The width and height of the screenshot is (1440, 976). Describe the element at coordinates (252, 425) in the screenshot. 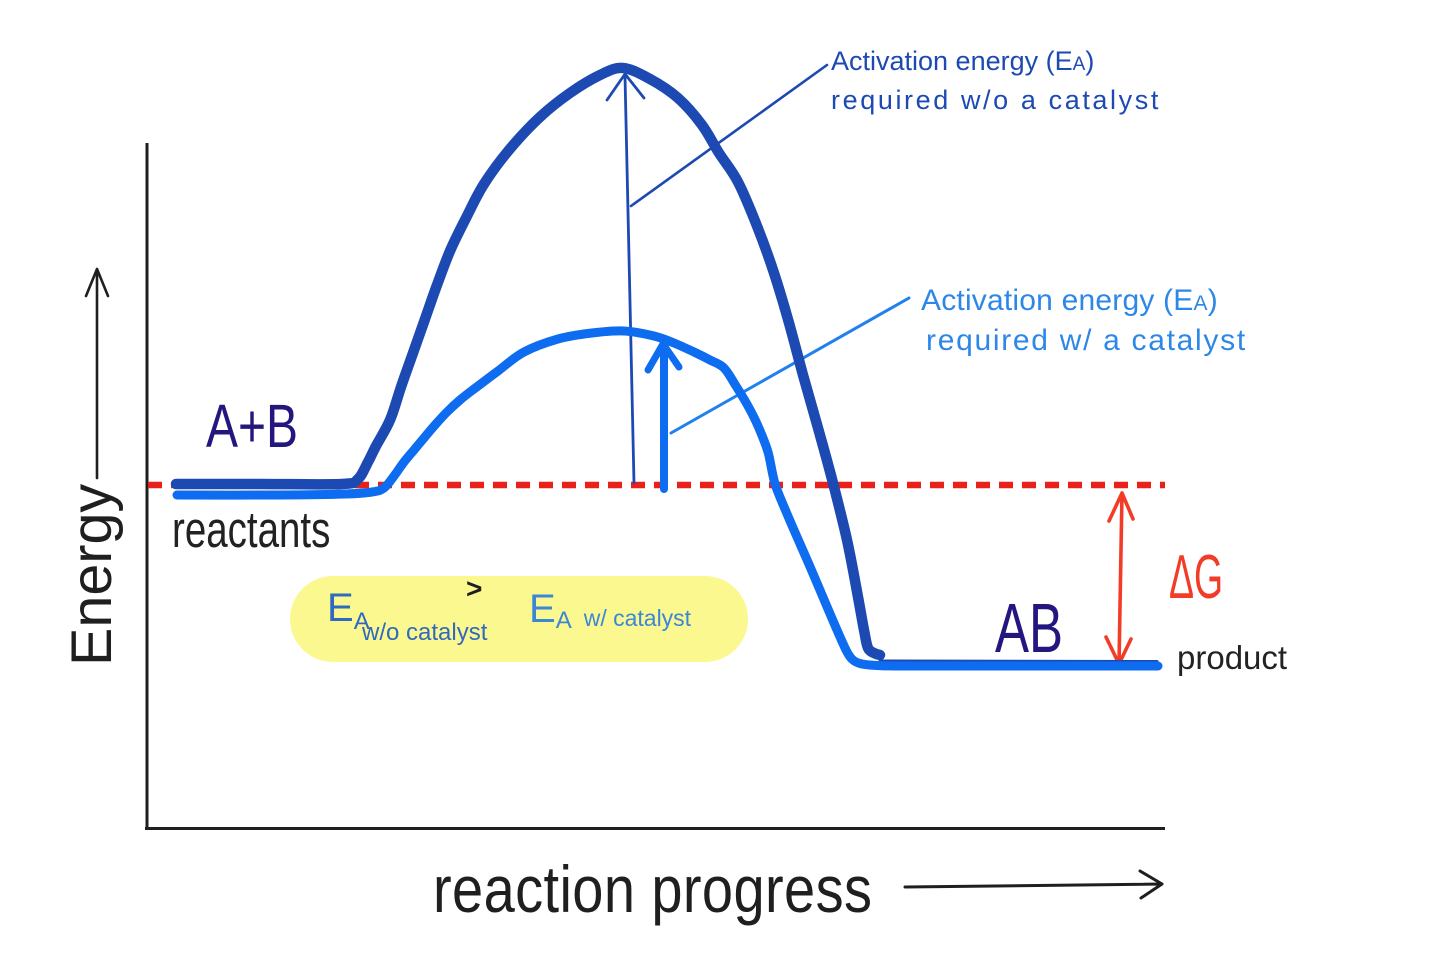

I see `svg-text: A+B` at that location.